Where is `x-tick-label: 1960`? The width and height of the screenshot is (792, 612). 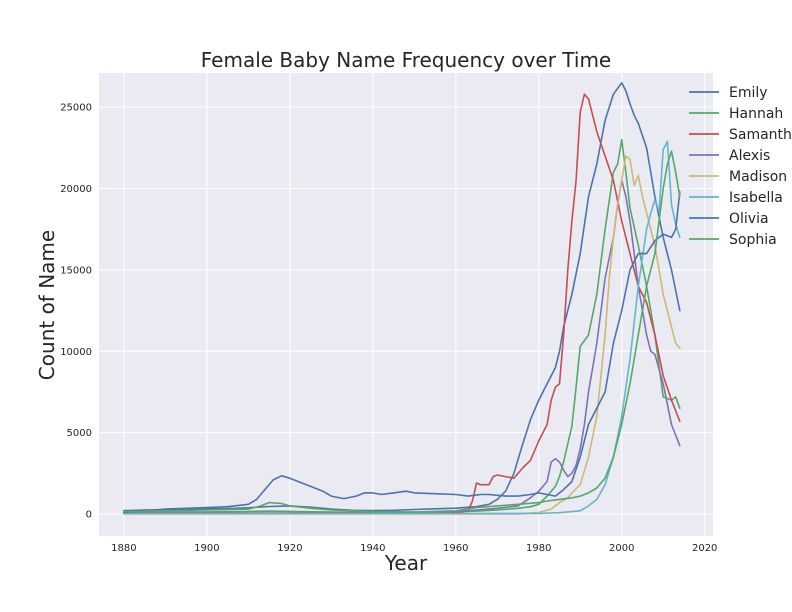 x-tick-label: 1960 is located at coordinates (455, 548).